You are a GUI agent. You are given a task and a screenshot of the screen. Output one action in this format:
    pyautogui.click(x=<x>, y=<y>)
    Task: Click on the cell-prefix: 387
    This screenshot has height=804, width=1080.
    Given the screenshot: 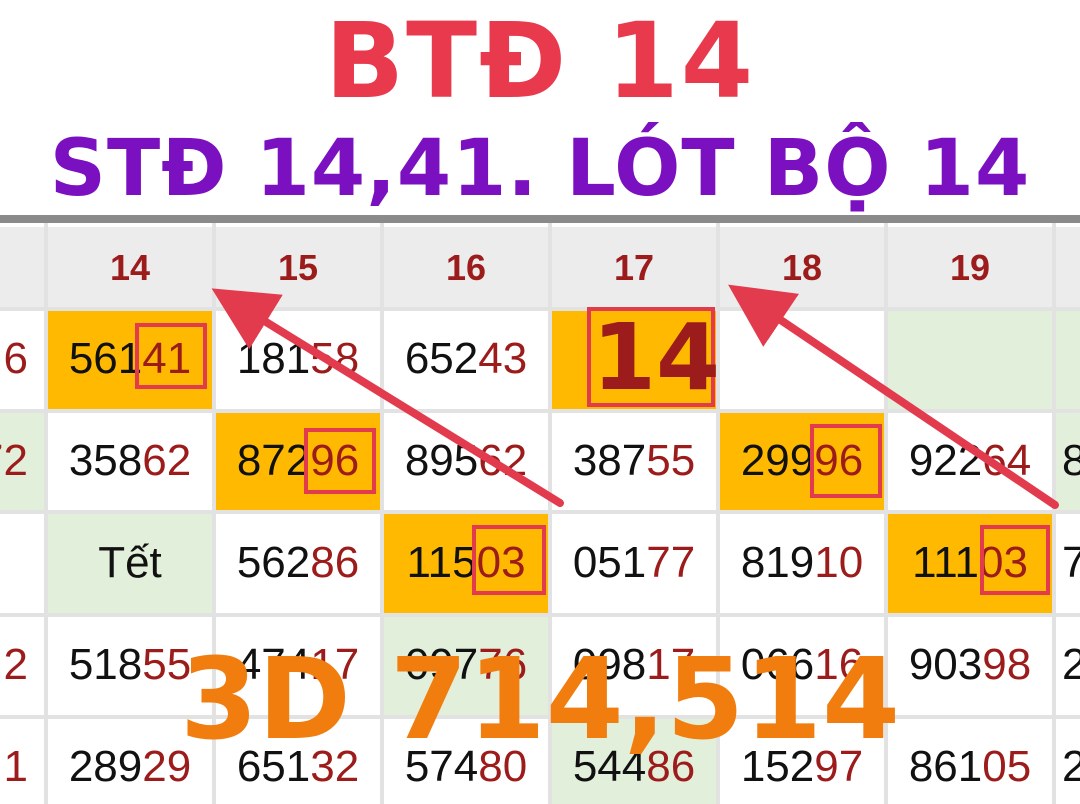 What is the action you would take?
    pyautogui.click(x=609, y=460)
    